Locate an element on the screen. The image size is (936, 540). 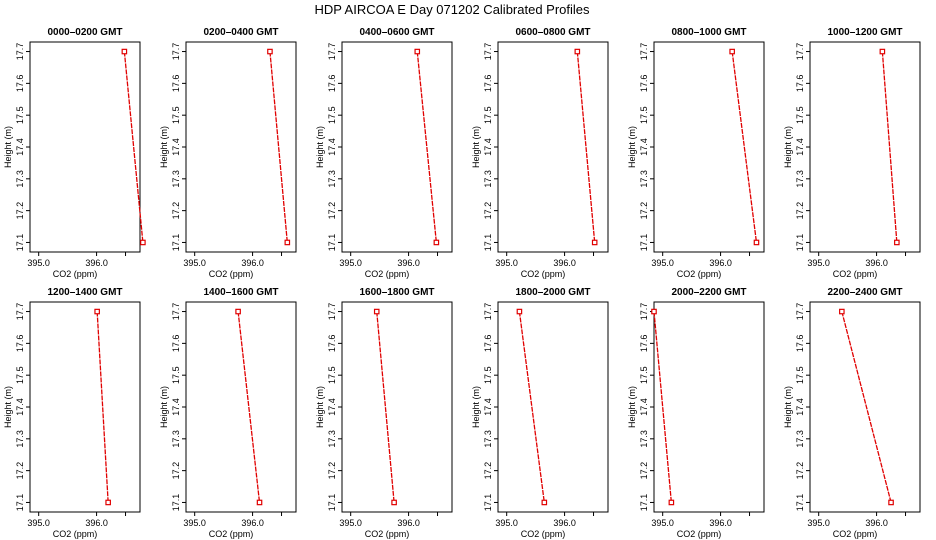
panel-title: 0800–1000 GMT is located at coordinates (708, 32).